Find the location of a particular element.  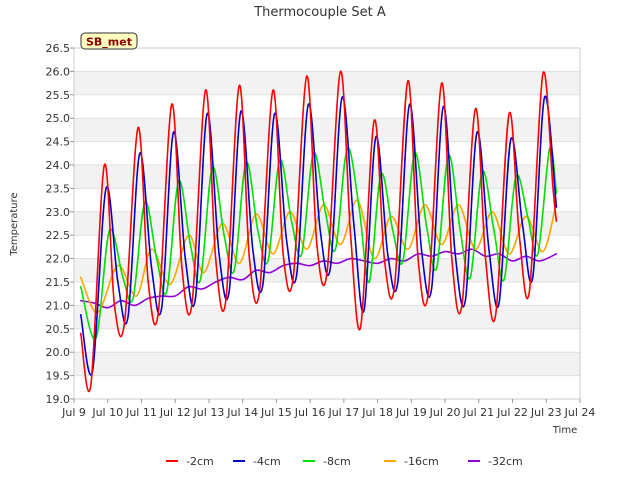

legend-label: -32cm is located at coordinates (505, 461).